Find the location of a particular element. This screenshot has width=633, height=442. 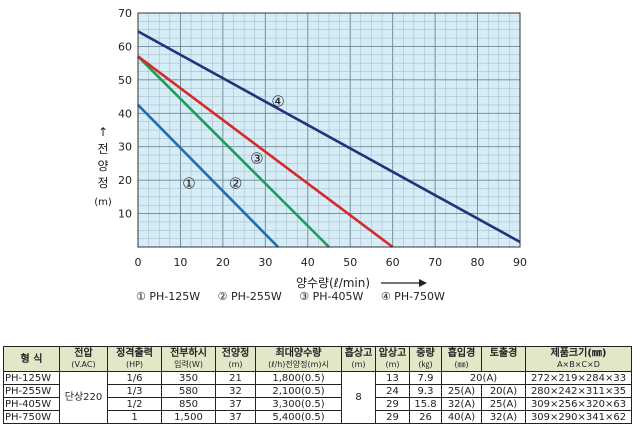

cell-weight: 26 is located at coordinates (425, 417).